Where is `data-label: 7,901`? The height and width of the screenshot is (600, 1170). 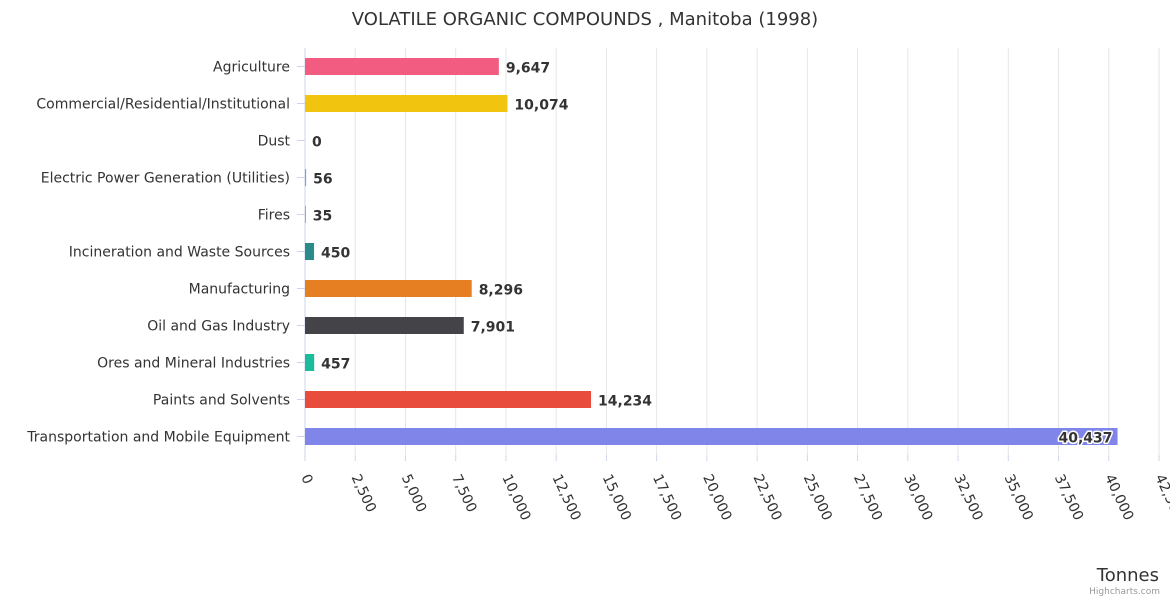
data-label: 7,901 is located at coordinates (493, 328).